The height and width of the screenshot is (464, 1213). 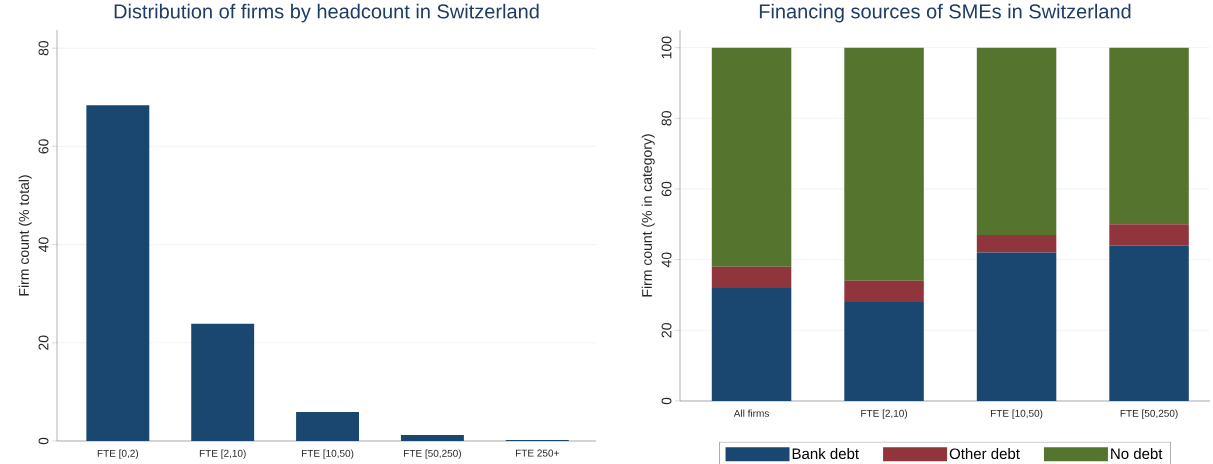 I want to click on x-tick-label: FTE 250+, so click(x=537, y=453).